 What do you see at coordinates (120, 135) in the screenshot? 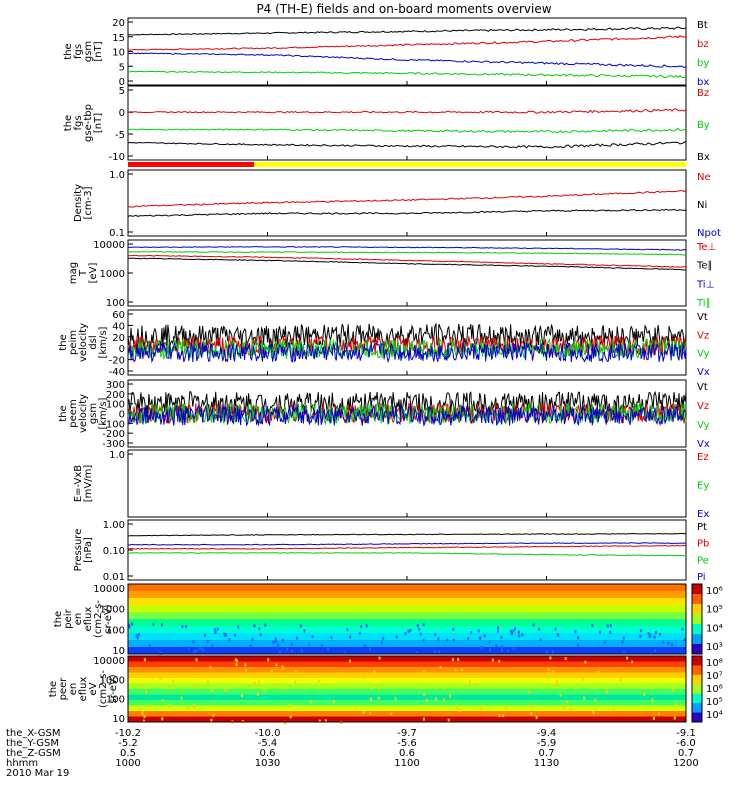
I see `y-tick-label: -5` at bounding box center [120, 135].